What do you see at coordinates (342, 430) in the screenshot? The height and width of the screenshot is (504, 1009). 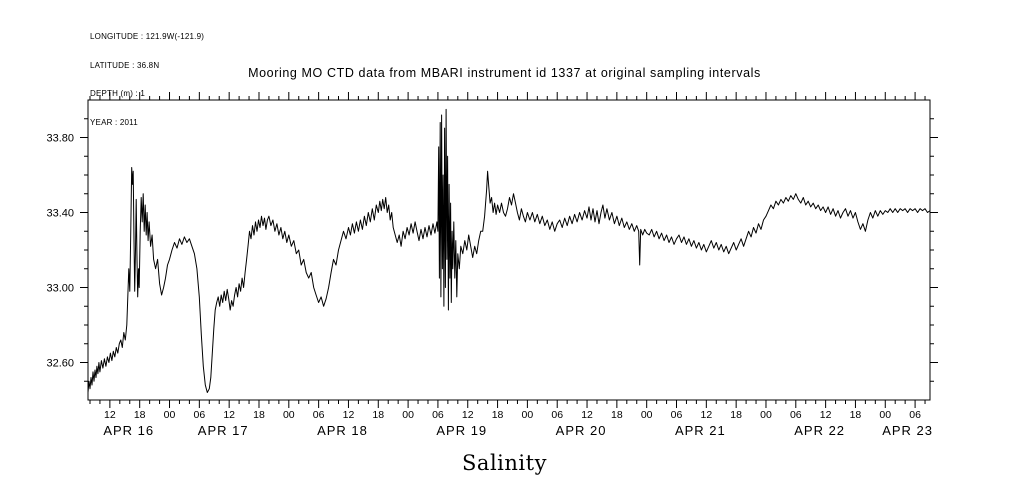 I see `date-label: APR 18` at bounding box center [342, 430].